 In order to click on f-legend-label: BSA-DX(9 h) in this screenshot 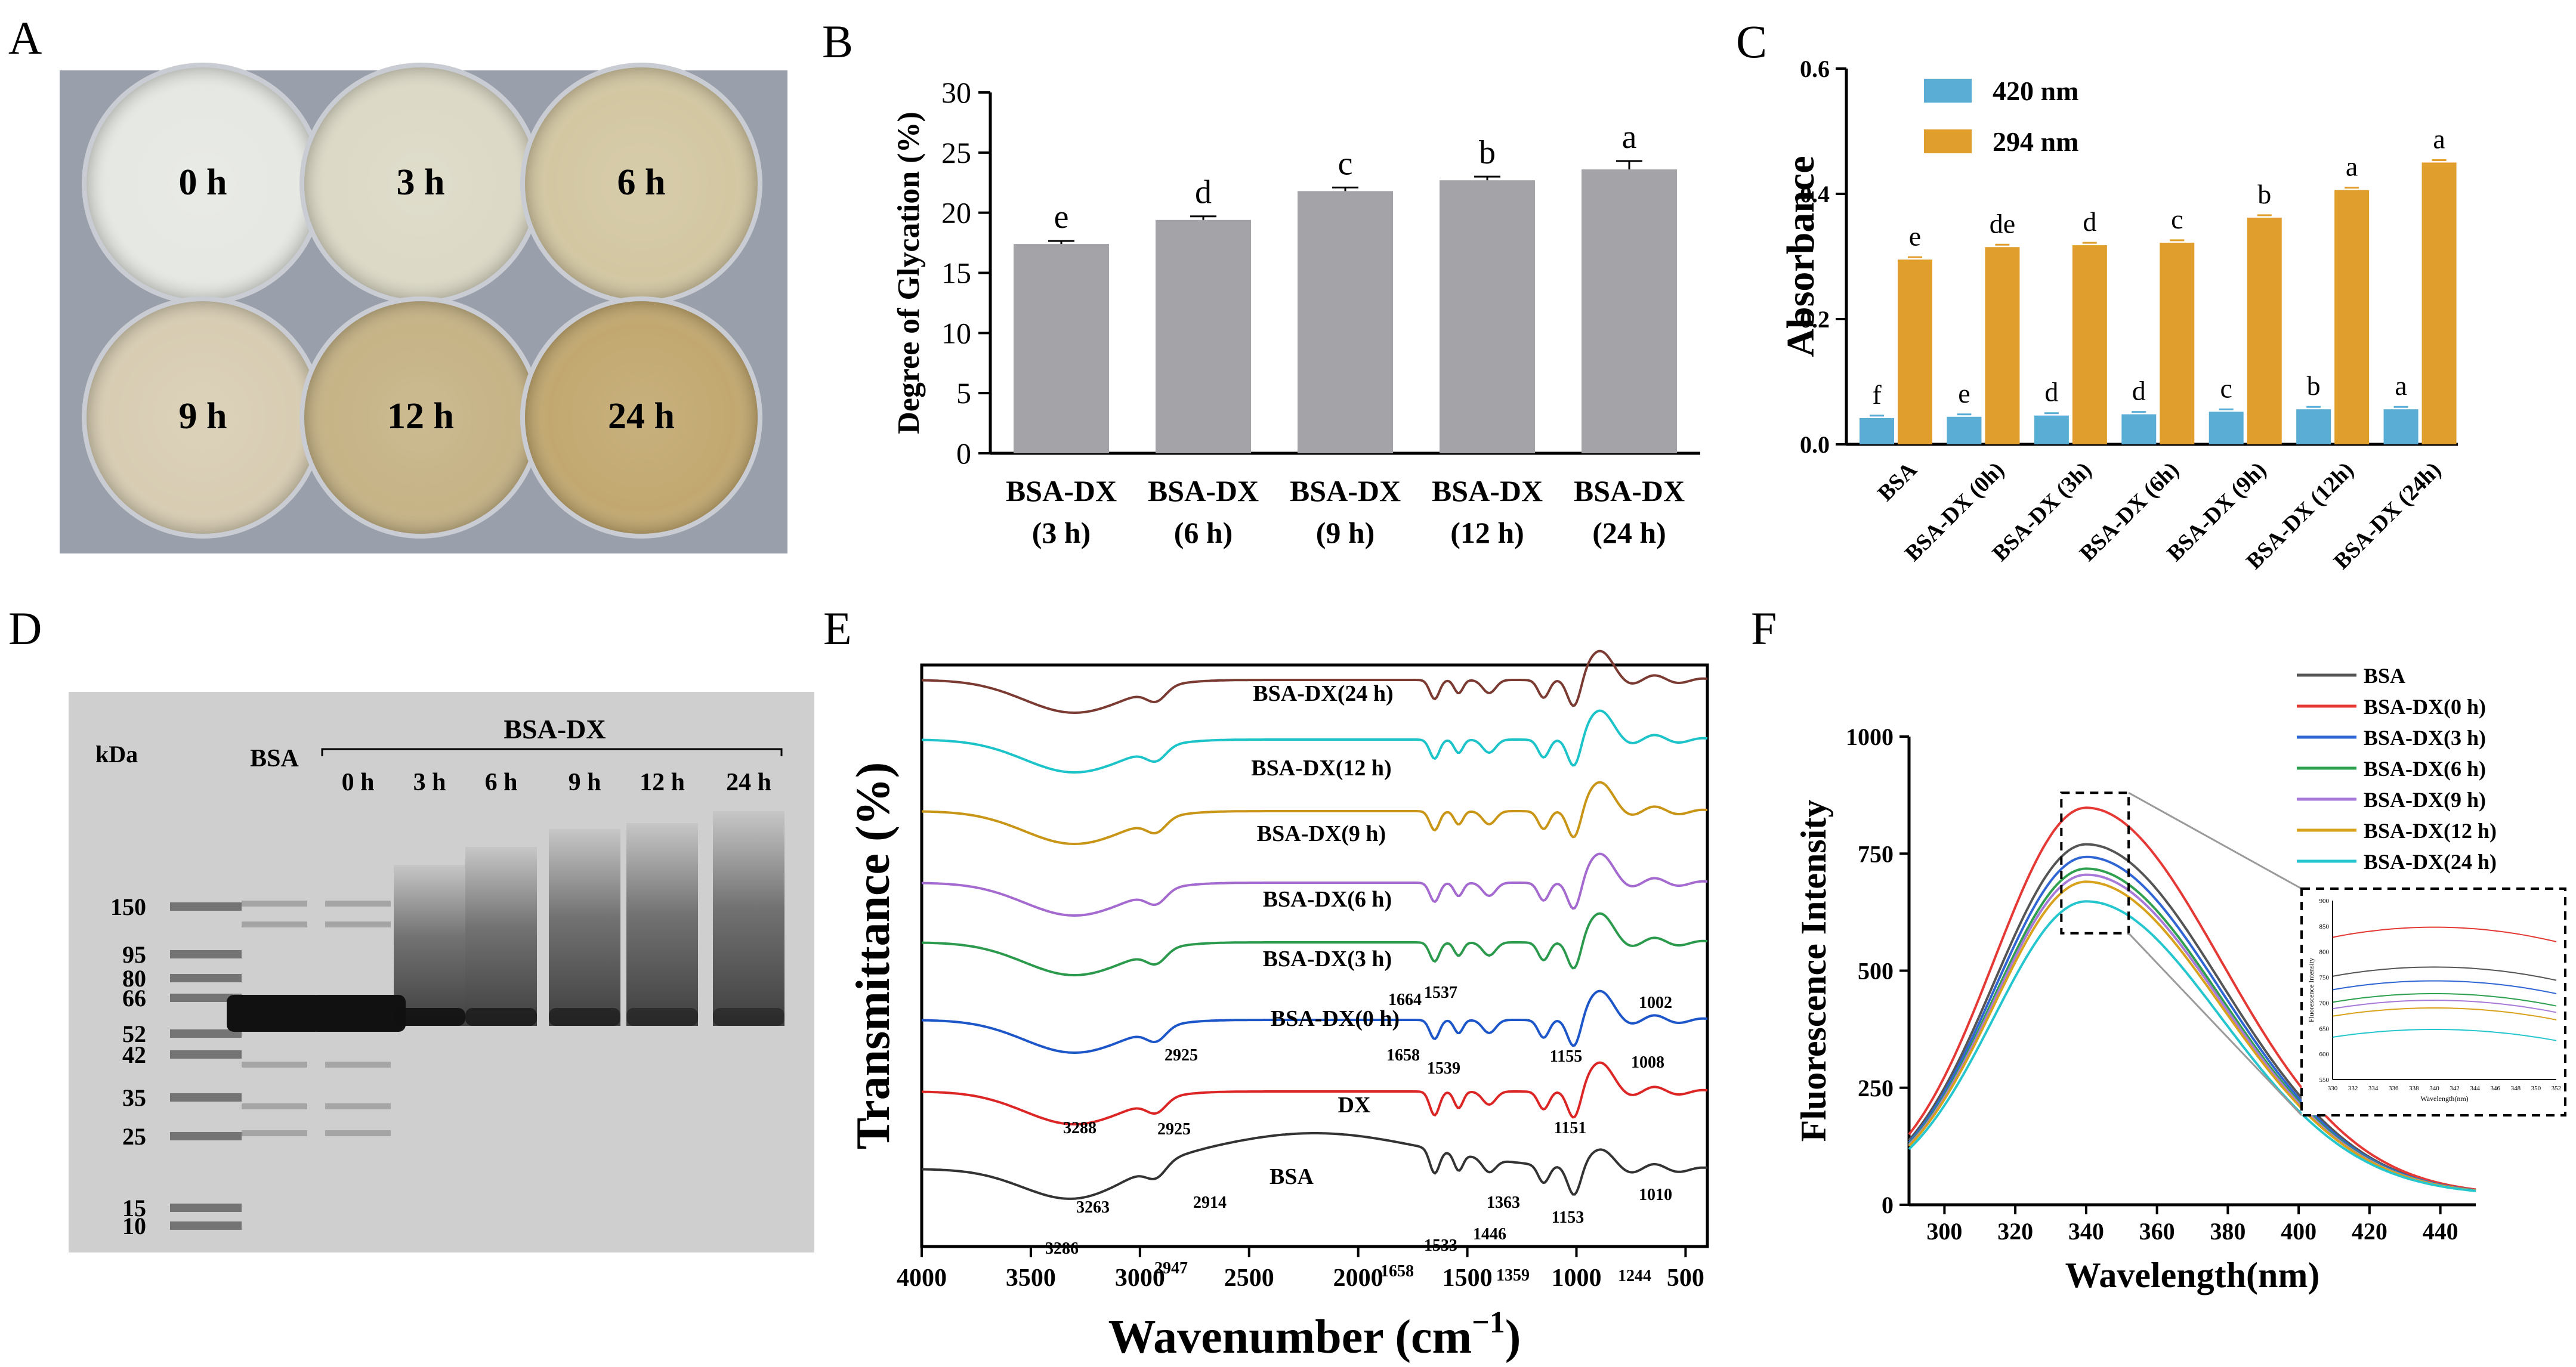, I will do `click(2425, 800)`.